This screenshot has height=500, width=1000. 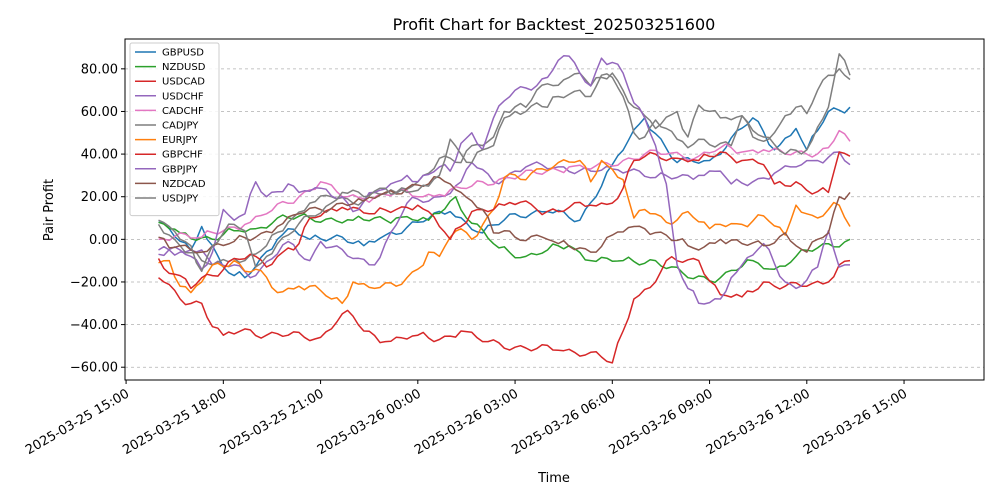 What do you see at coordinates (183, 82) in the screenshot?
I see `legend-label: USDCAD` at bounding box center [183, 82].